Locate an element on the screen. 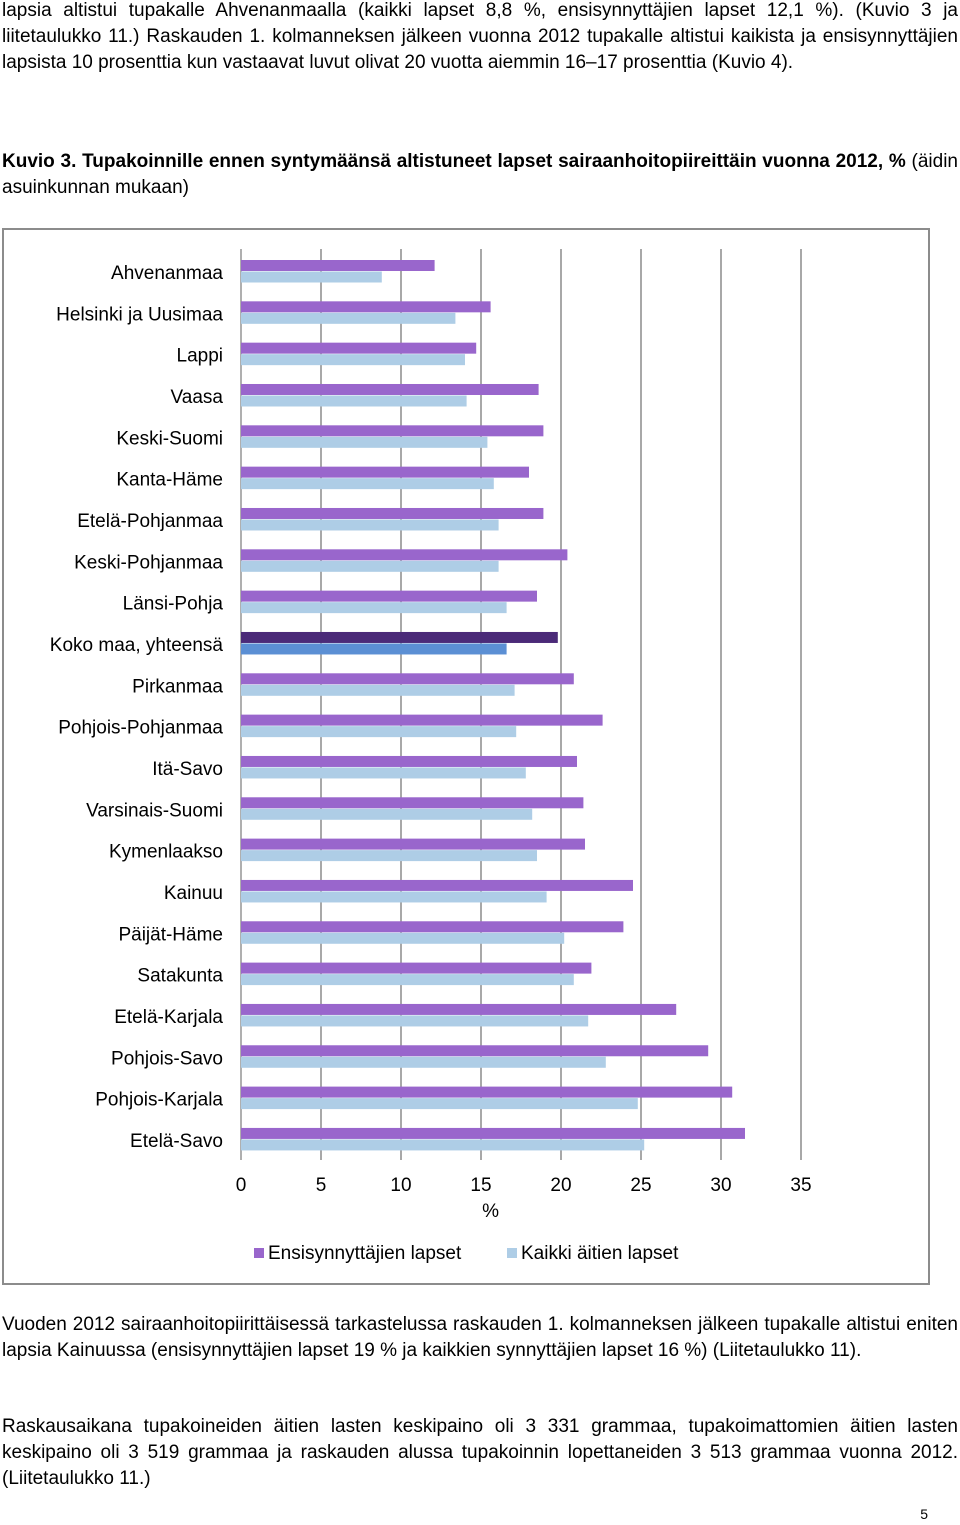 Image resolution: width=960 pixels, height=1525 pixels. category-label: Pohjois-Savo is located at coordinates (167, 1058).